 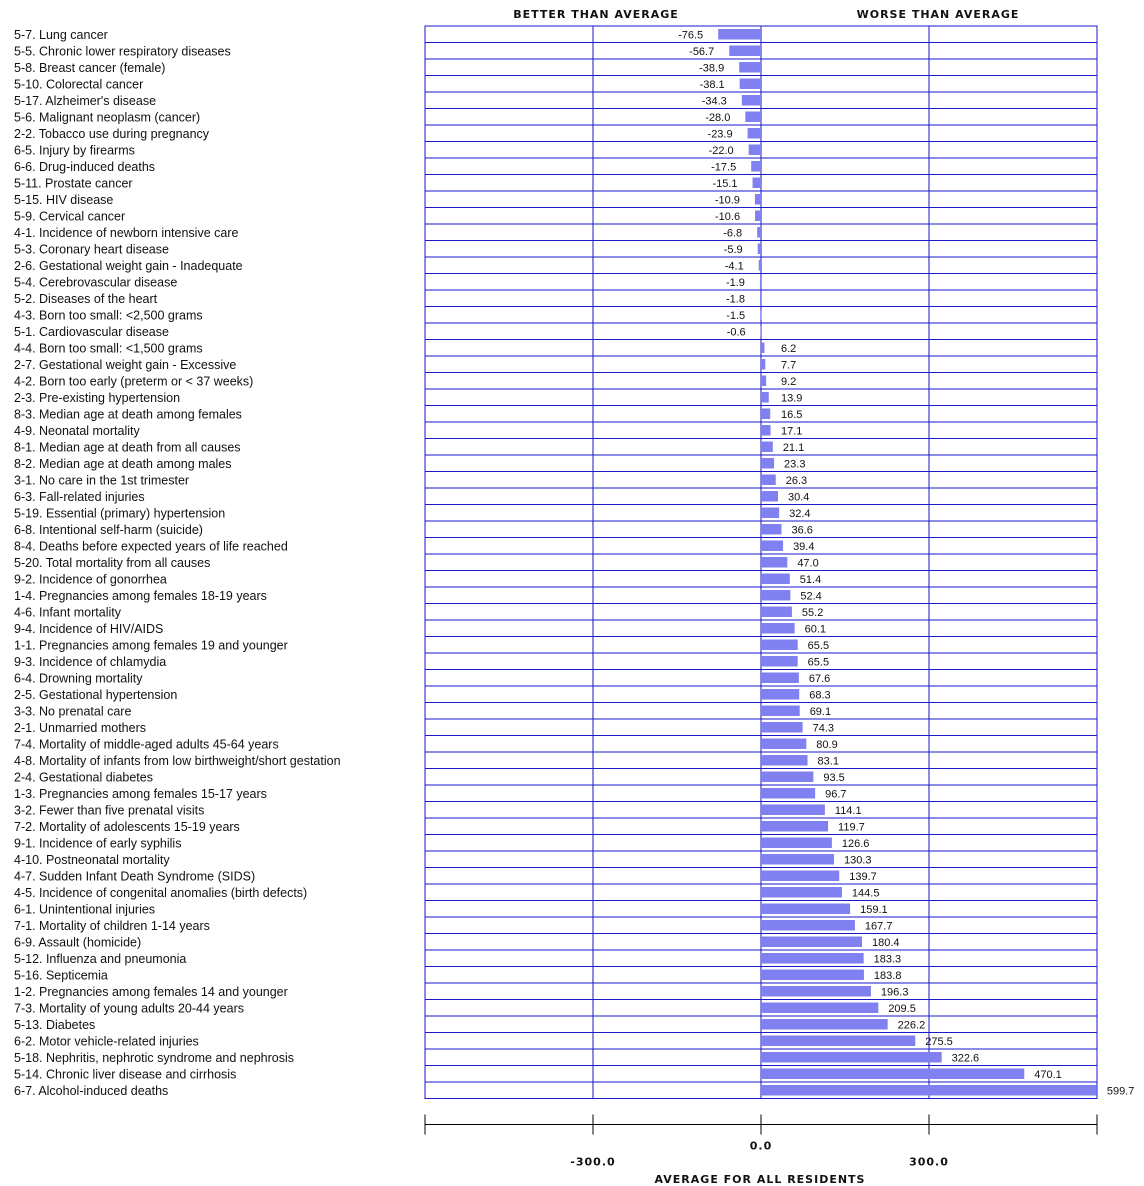 What do you see at coordinates (88, 629) in the screenshot?
I see `row-label: 9-4. Incidence of HIV/AIDS` at bounding box center [88, 629].